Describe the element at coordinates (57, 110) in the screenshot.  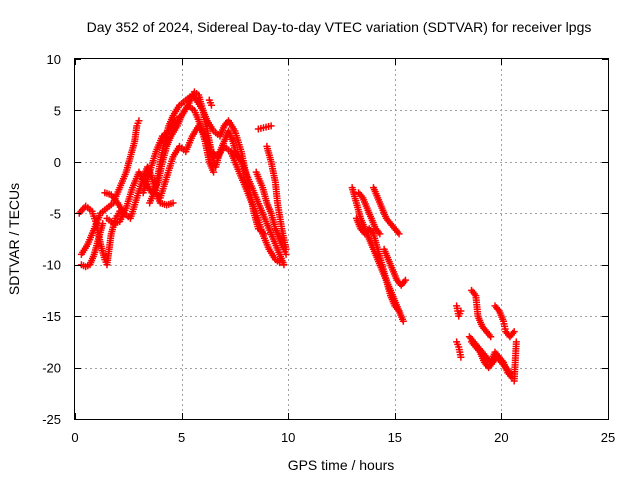
I see `y-tick-label: 5` at that location.